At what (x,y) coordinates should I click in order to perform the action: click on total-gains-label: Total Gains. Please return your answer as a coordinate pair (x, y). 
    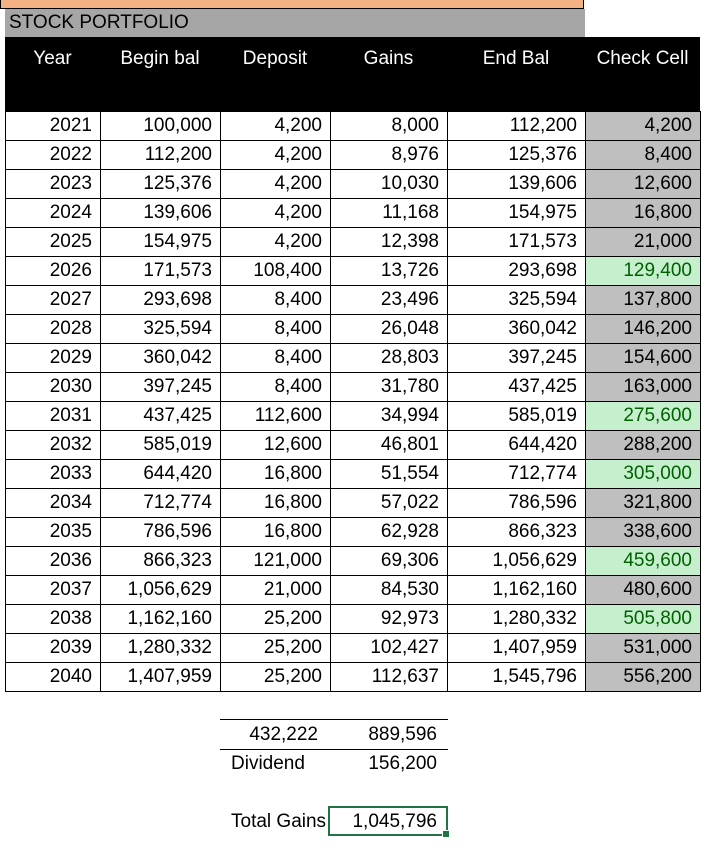
    Looking at the image, I should click on (279, 821).